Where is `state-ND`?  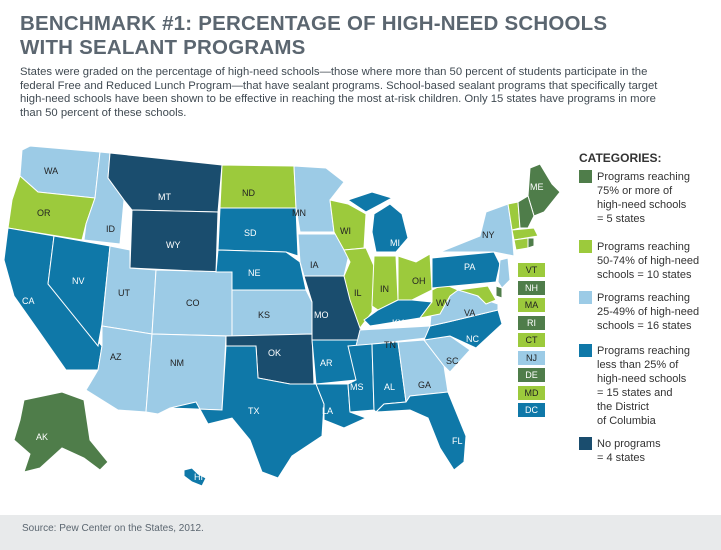 state-ND is located at coordinates (258, 186).